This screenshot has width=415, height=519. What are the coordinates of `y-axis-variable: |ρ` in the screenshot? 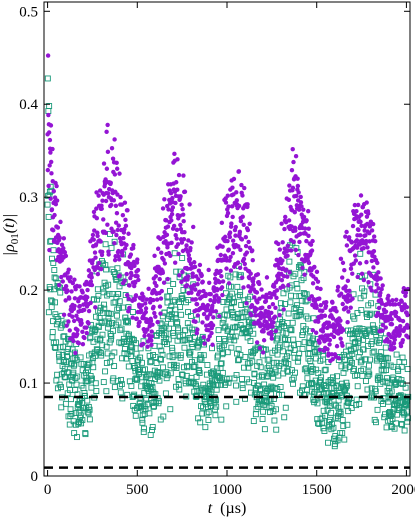 It's located at (9, 250).